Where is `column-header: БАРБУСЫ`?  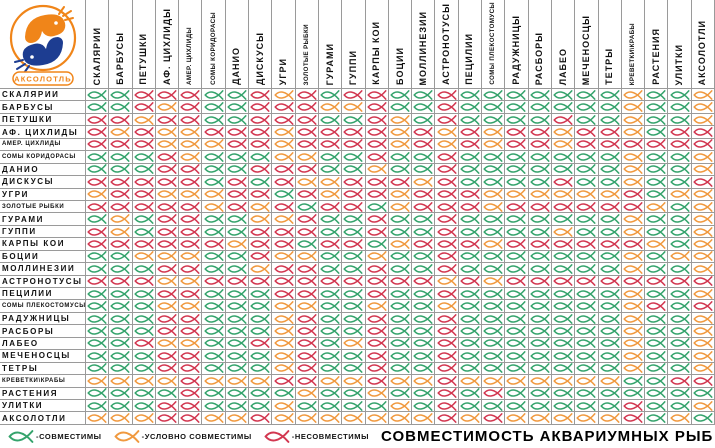 column-header: БАРБУСЫ is located at coordinates (119, 44).